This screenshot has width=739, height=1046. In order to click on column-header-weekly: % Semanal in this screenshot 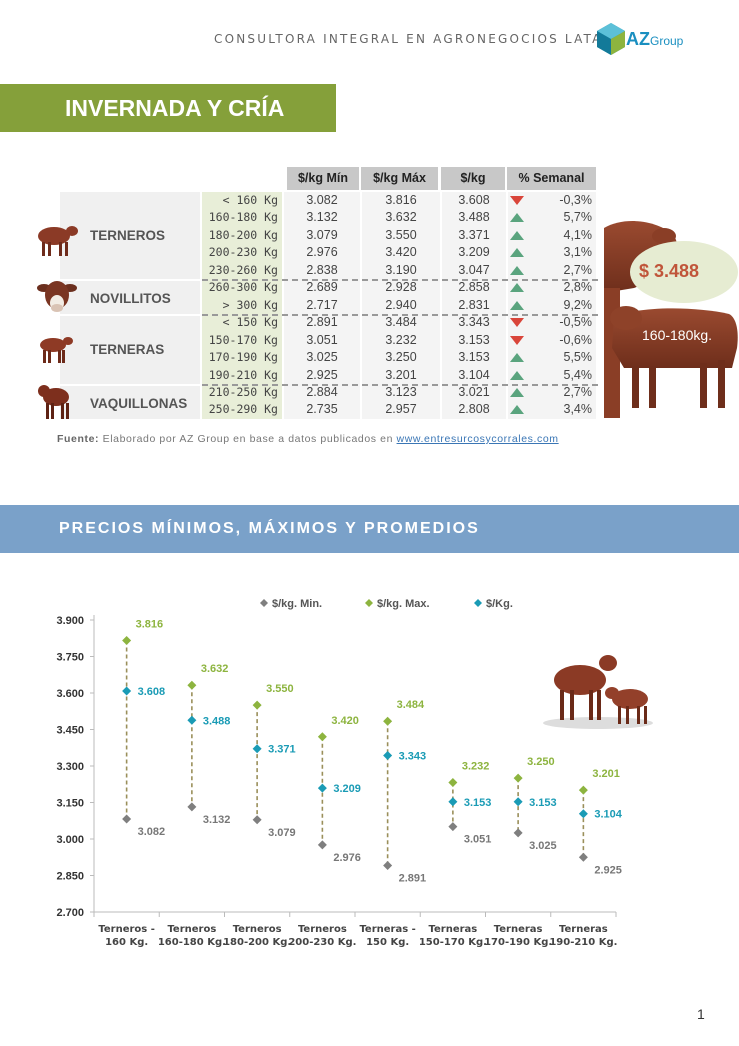, I will do `click(551, 178)`.